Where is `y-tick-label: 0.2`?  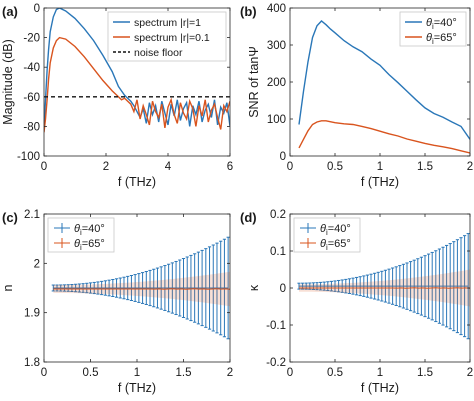 y-tick-label: 0.2 is located at coordinates (278, 215).